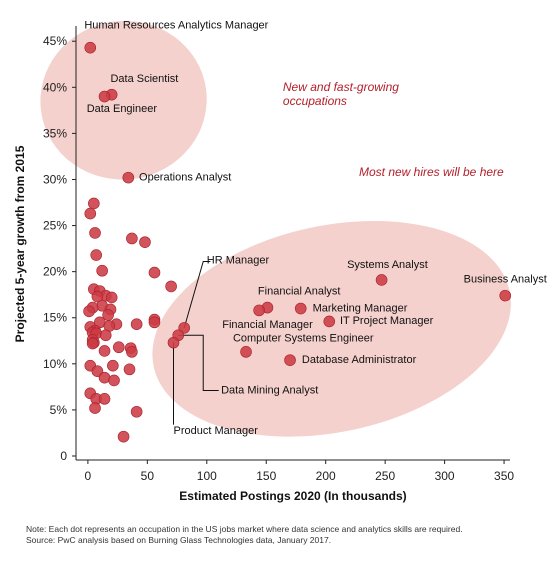 This screenshot has width=555, height=564. Describe the element at coordinates (505, 295) in the screenshot. I see `scatter-point-business-analyst` at that location.